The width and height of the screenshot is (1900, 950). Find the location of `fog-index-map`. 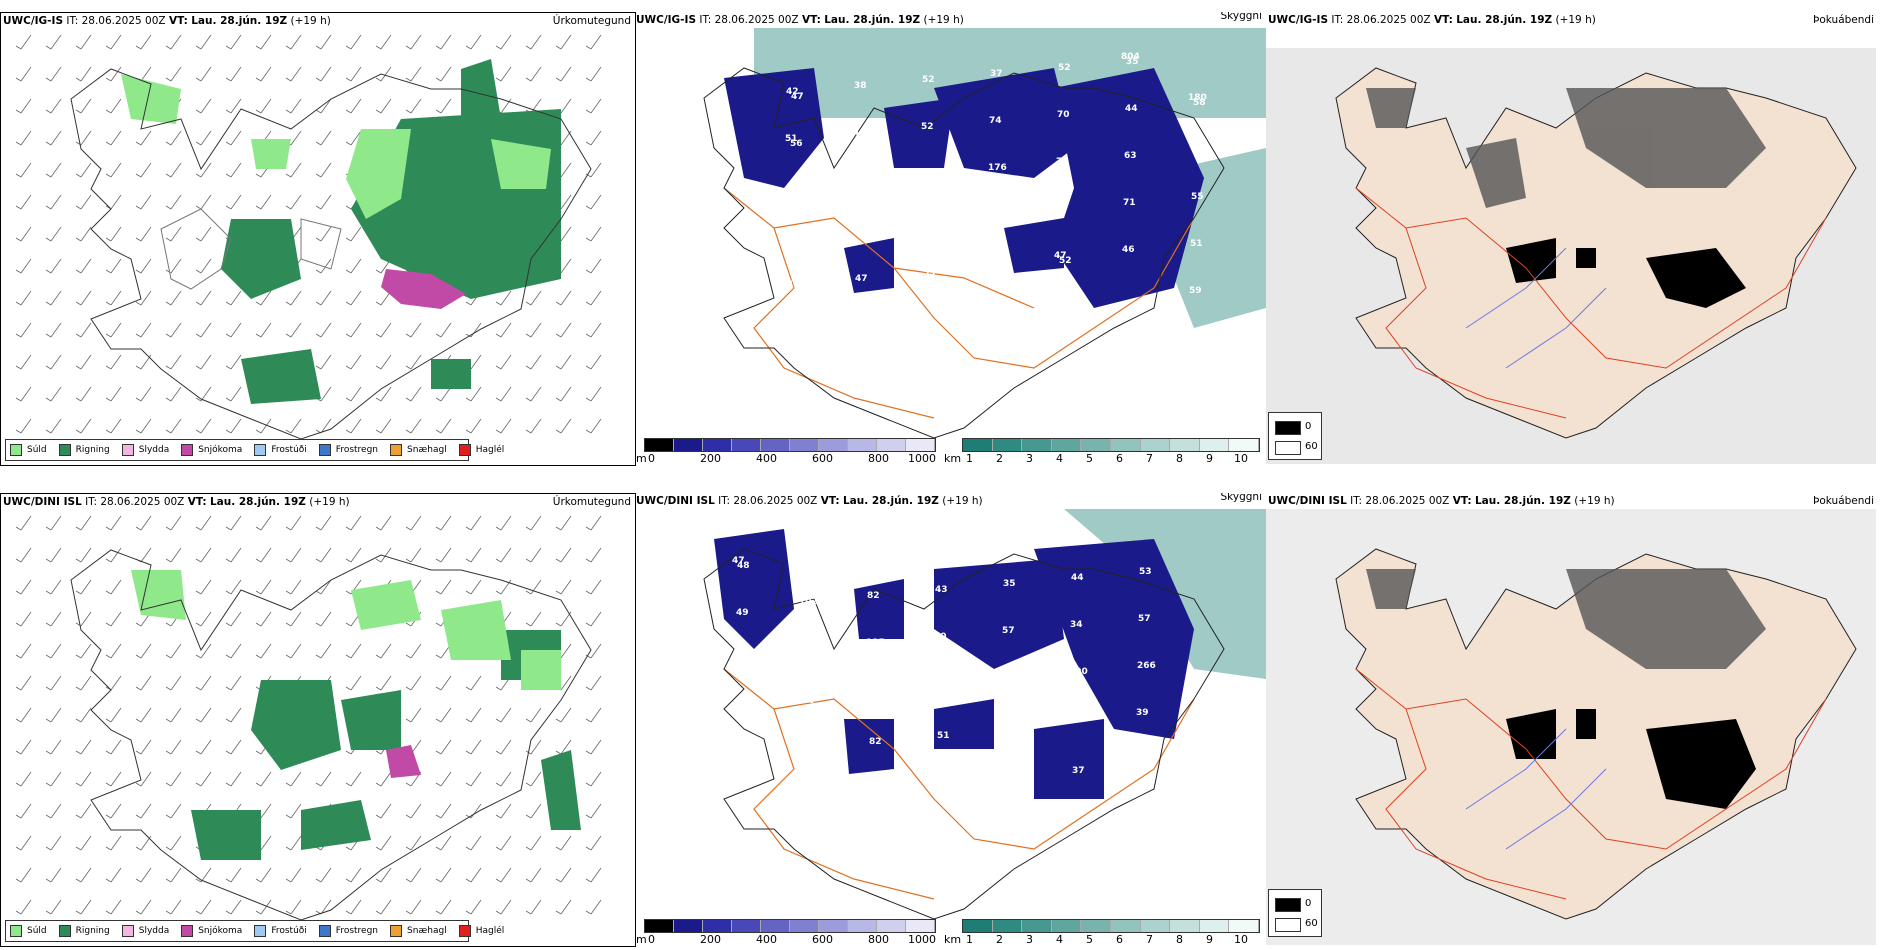

fog-index-map is located at coordinates (1571, 727).